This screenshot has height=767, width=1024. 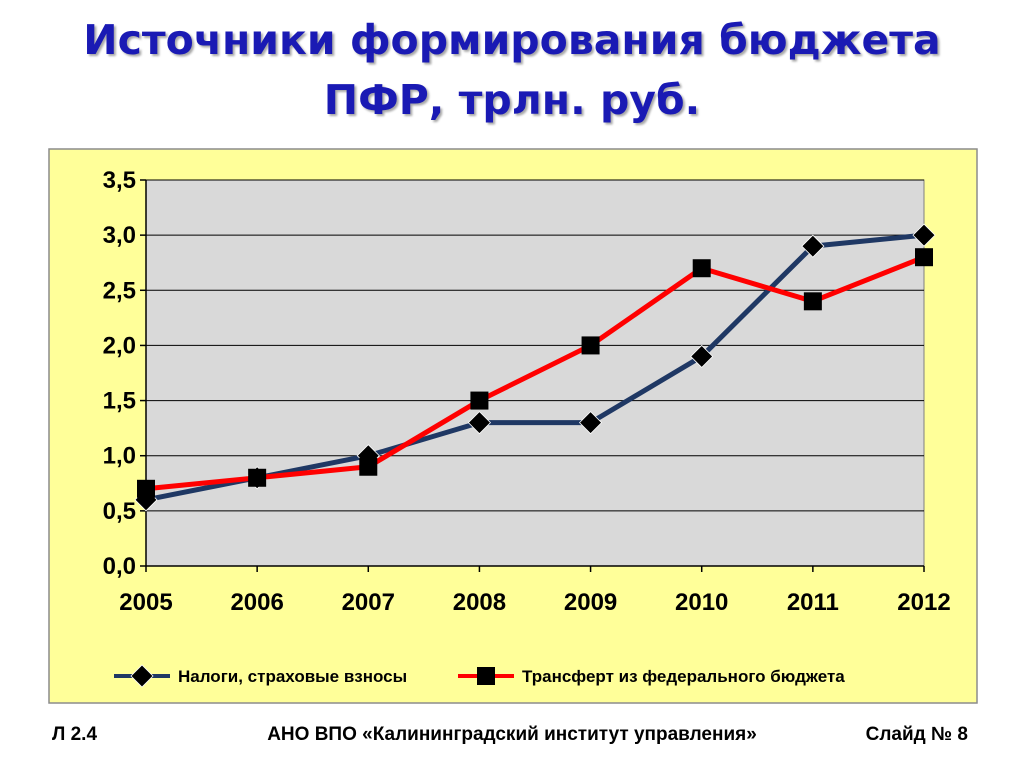 What do you see at coordinates (119, 180) in the screenshot?
I see `y-tick-label: 3,5` at bounding box center [119, 180].